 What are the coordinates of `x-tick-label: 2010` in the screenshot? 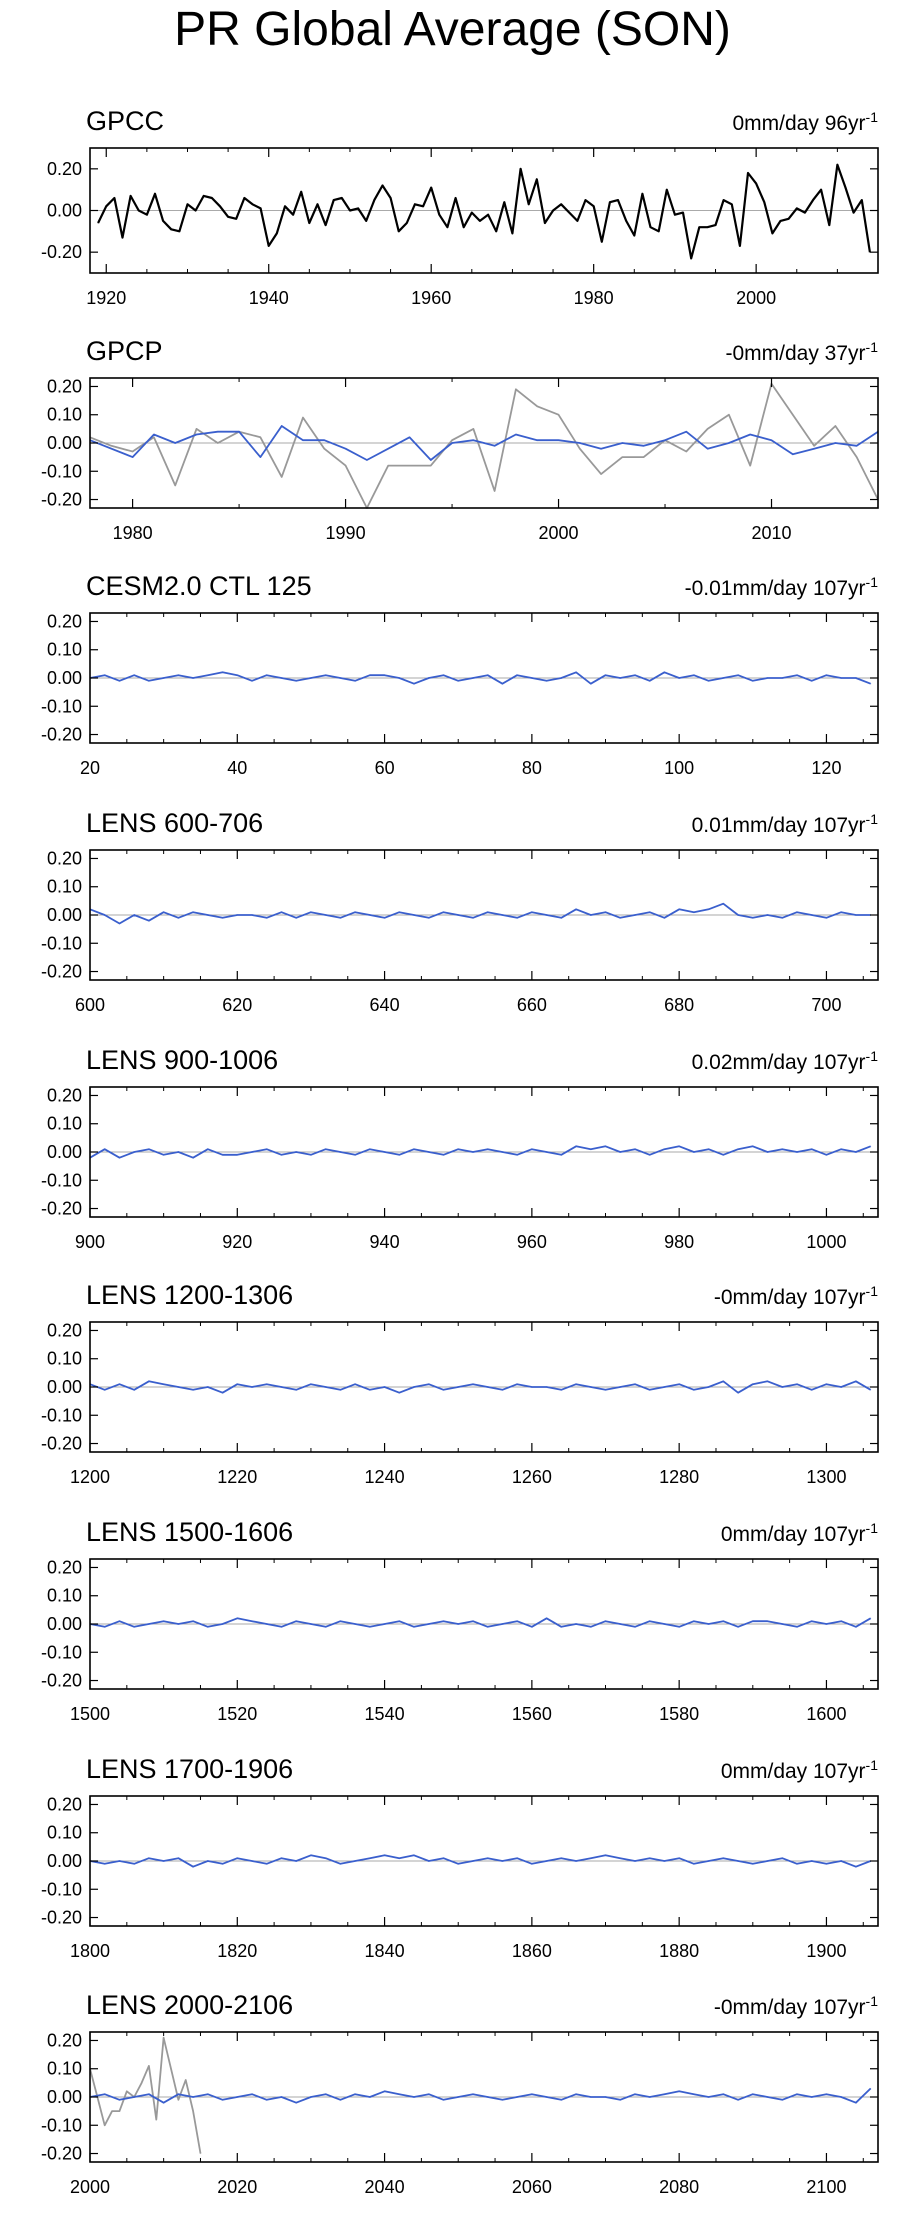 It's located at (771, 533).